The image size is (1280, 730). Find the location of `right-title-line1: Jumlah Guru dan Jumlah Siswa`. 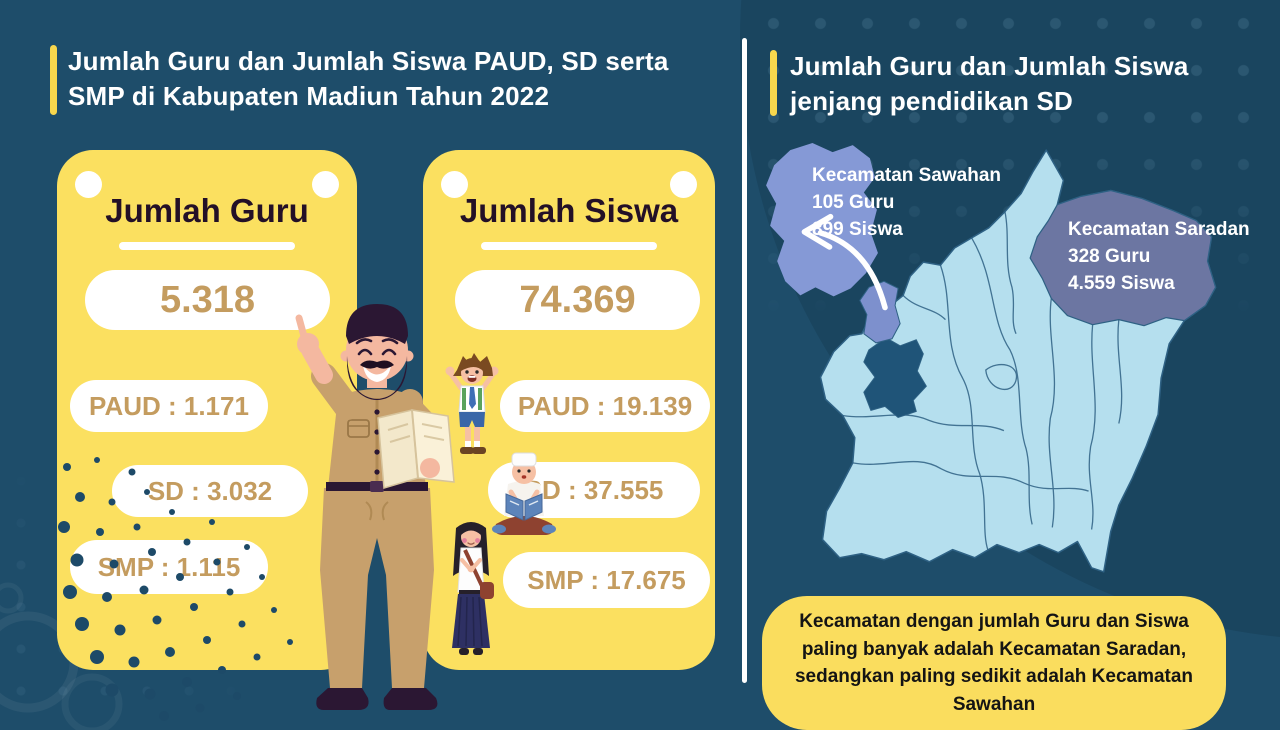

right-title-line1: Jumlah Guru dan Jumlah Siswa is located at coordinates (989, 66).